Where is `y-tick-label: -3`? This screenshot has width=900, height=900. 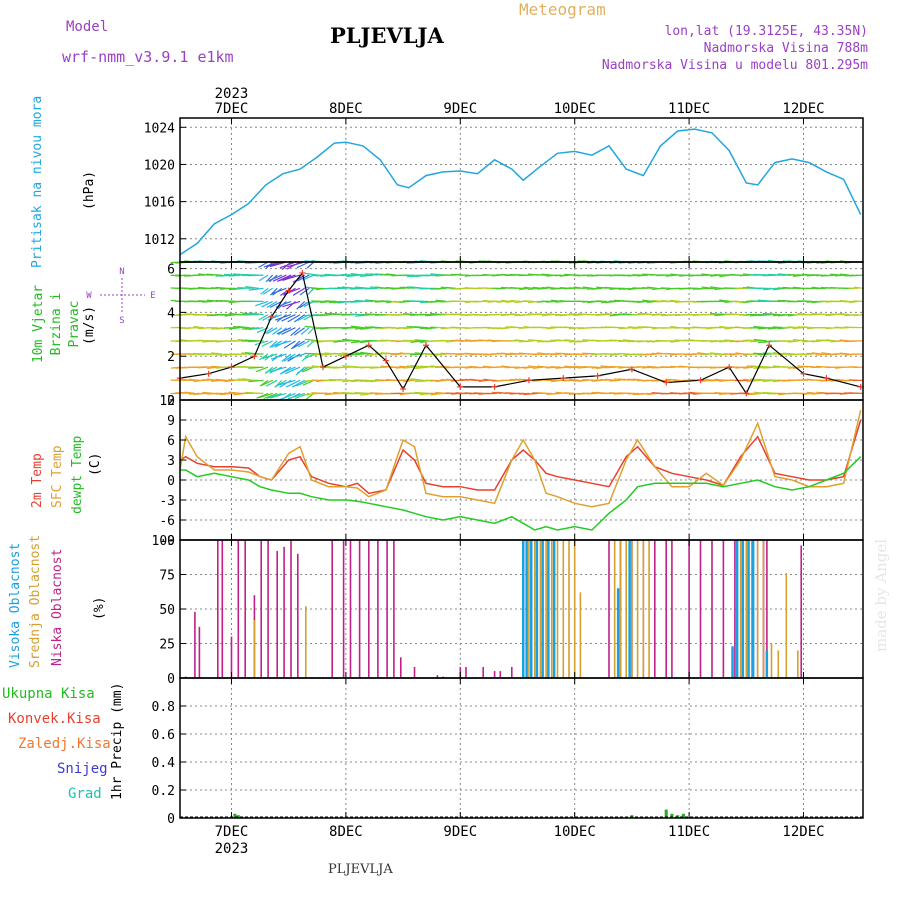 y-tick-label: -3 is located at coordinates (167, 501).